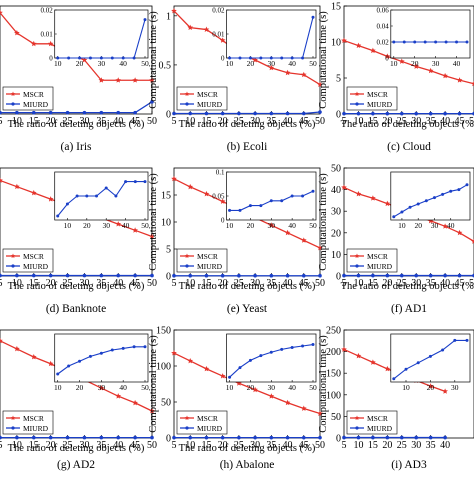  What do you see at coordinates (431, 387) in the screenshot?
I see `inset-x-tick-label: 20` at bounding box center [431, 387].